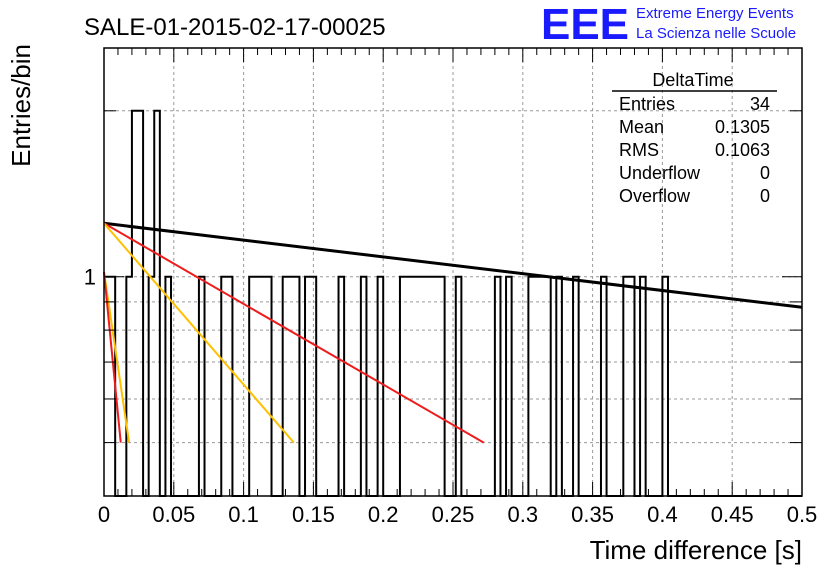 This screenshot has height=572, width=836. I want to click on x-tick-label: 0.2, so click(383, 514).